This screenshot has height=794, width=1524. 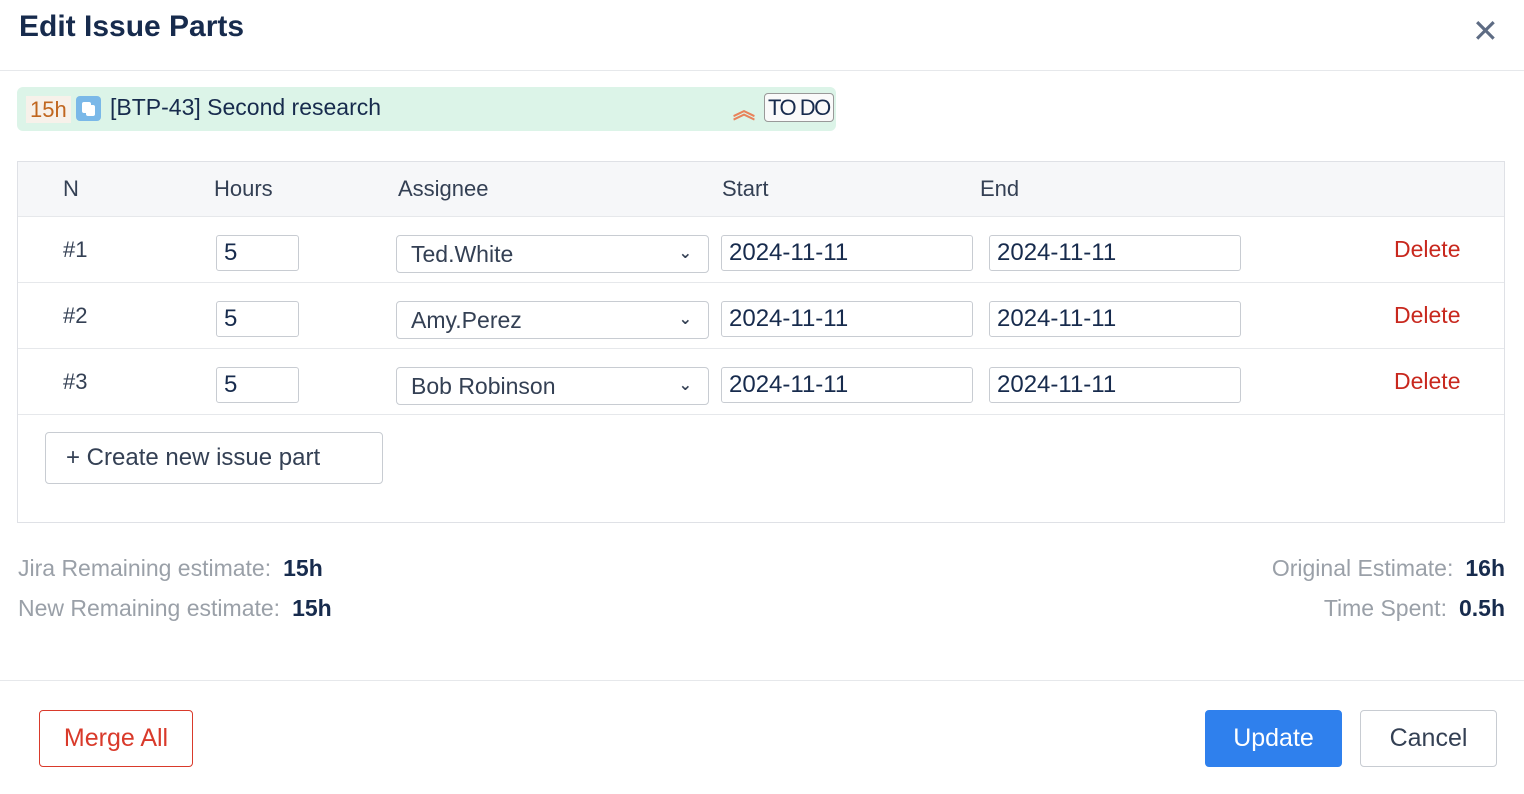 I want to click on header-hours: Hours, so click(x=243, y=188).